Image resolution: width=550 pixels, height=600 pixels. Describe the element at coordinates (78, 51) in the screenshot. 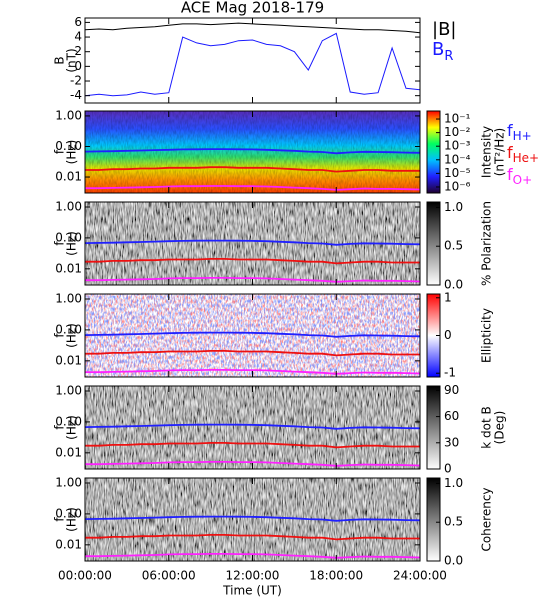

I see `y-tick-label: 2` at that location.